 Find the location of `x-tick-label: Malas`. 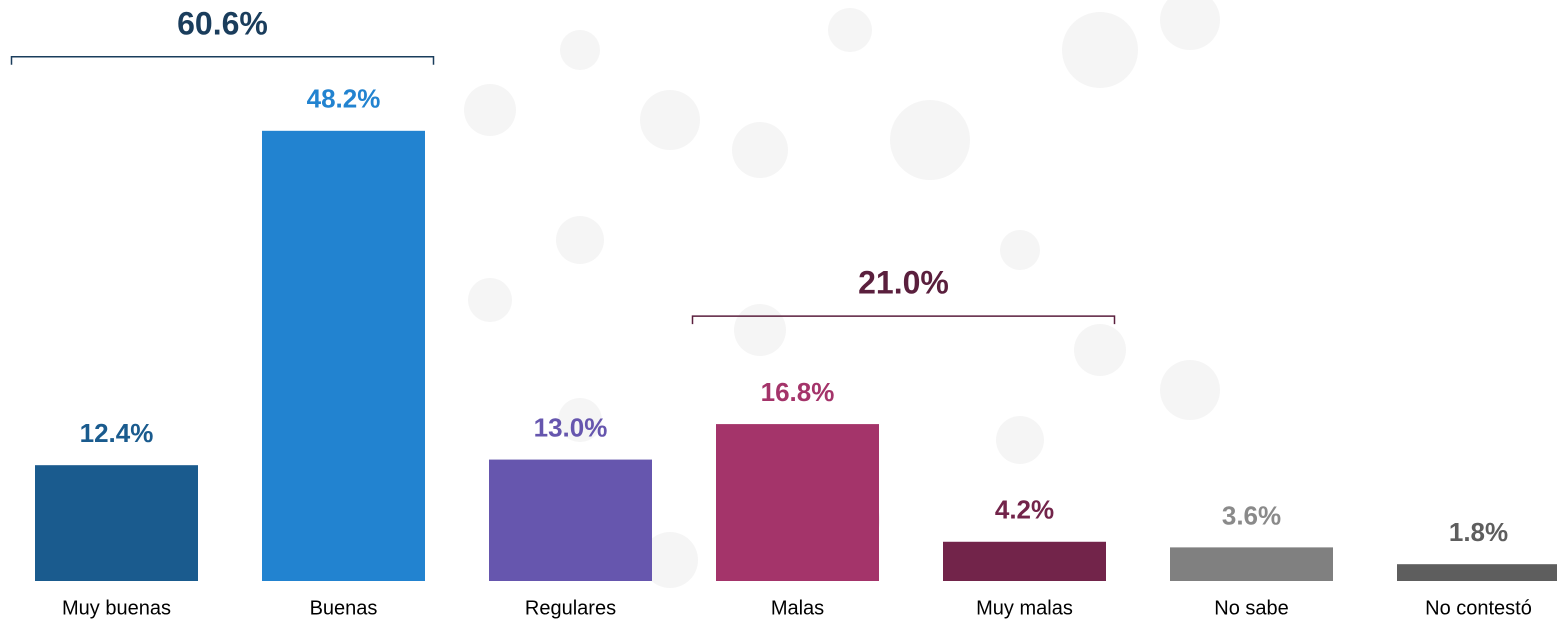

x-tick-label: Malas is located at coordinates (797, 608).